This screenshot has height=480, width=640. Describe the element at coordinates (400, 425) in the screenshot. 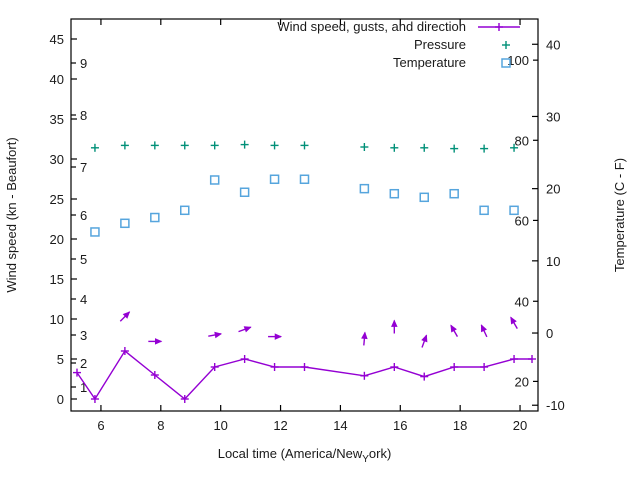

I see `x-tick-label: 16` at that location.